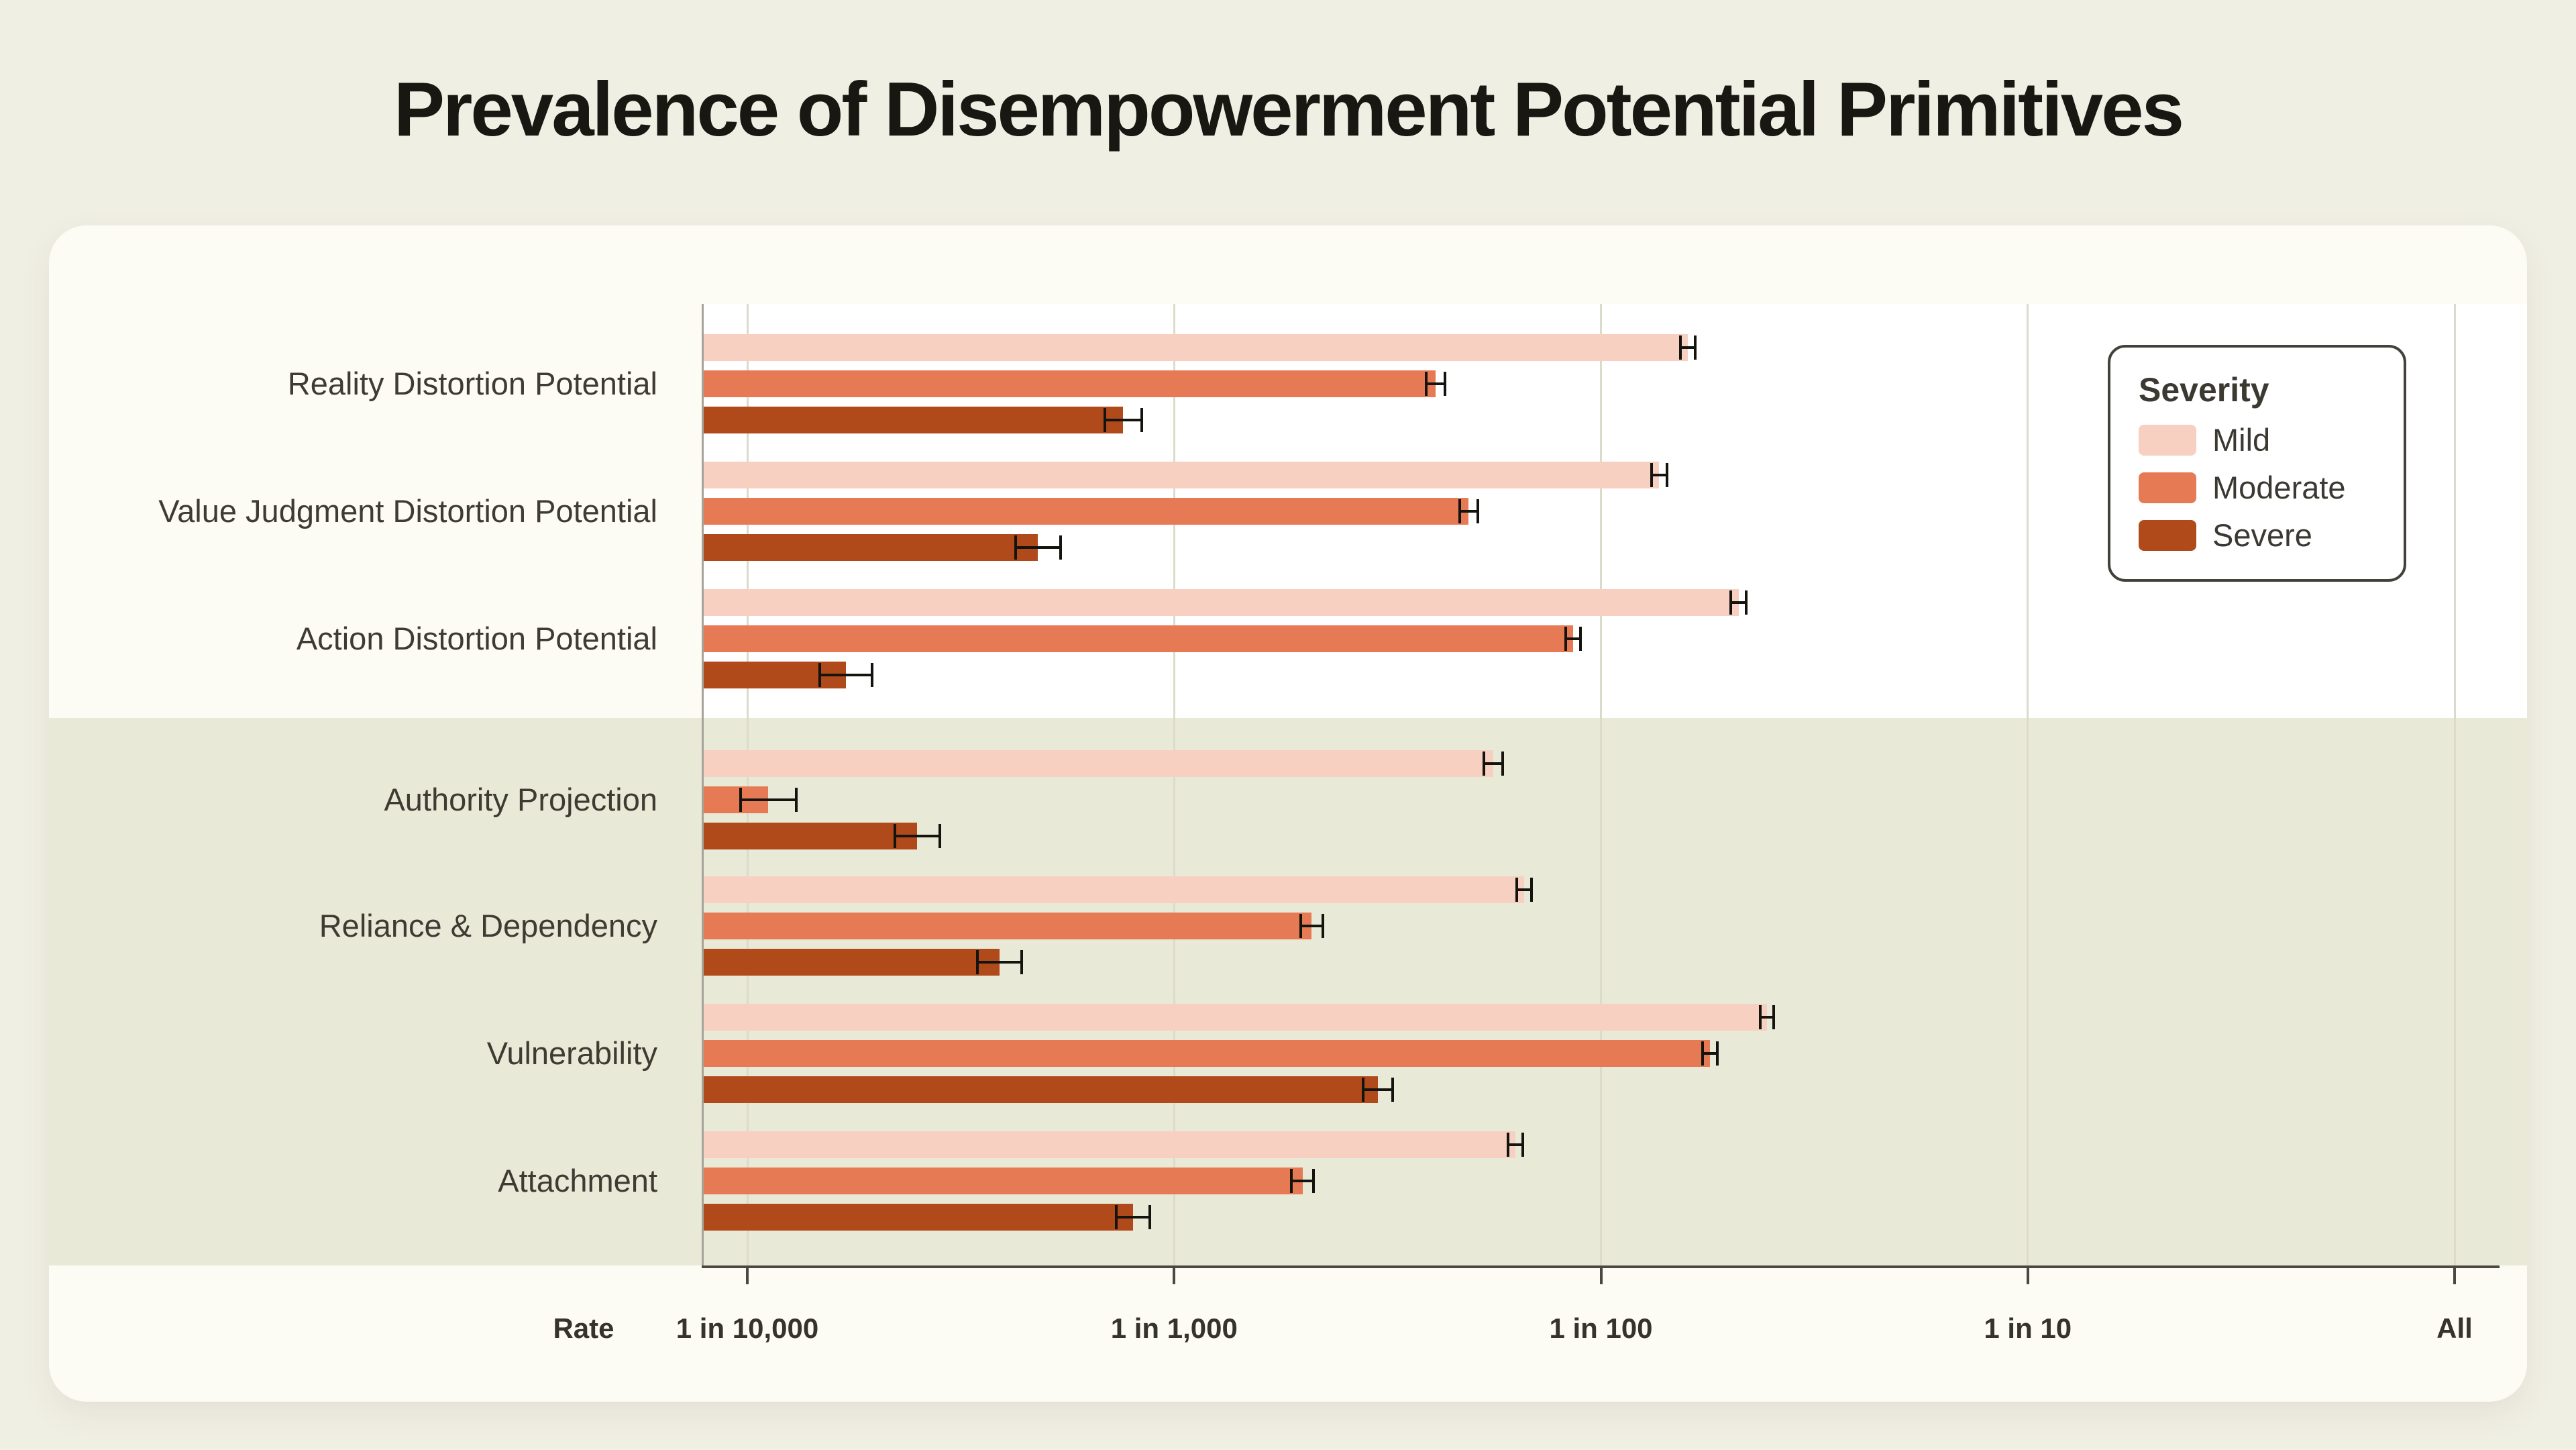 The image size is (2576, 1450). Describe the element at coordinates (583, 1328) in the screenshot. I see `x-axis-title: Rate` at that location.